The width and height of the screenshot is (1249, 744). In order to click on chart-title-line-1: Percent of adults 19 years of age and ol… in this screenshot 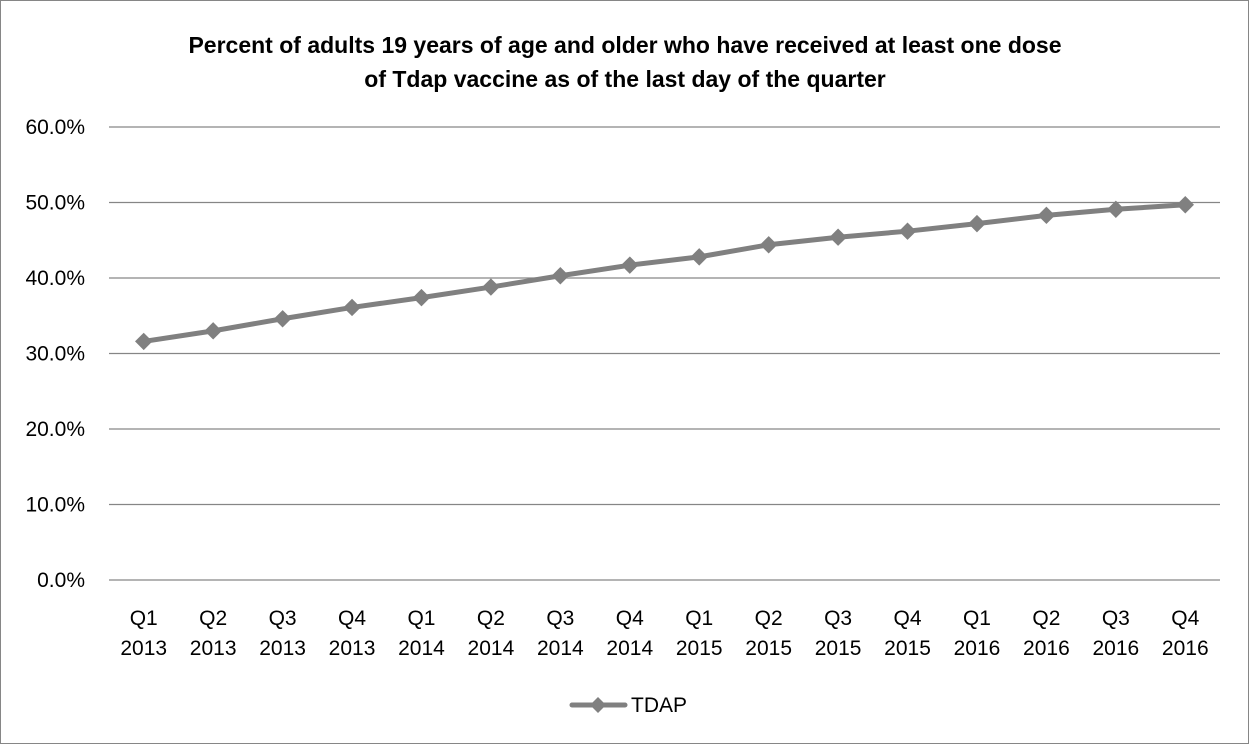, I will do `click(624, 45)`.